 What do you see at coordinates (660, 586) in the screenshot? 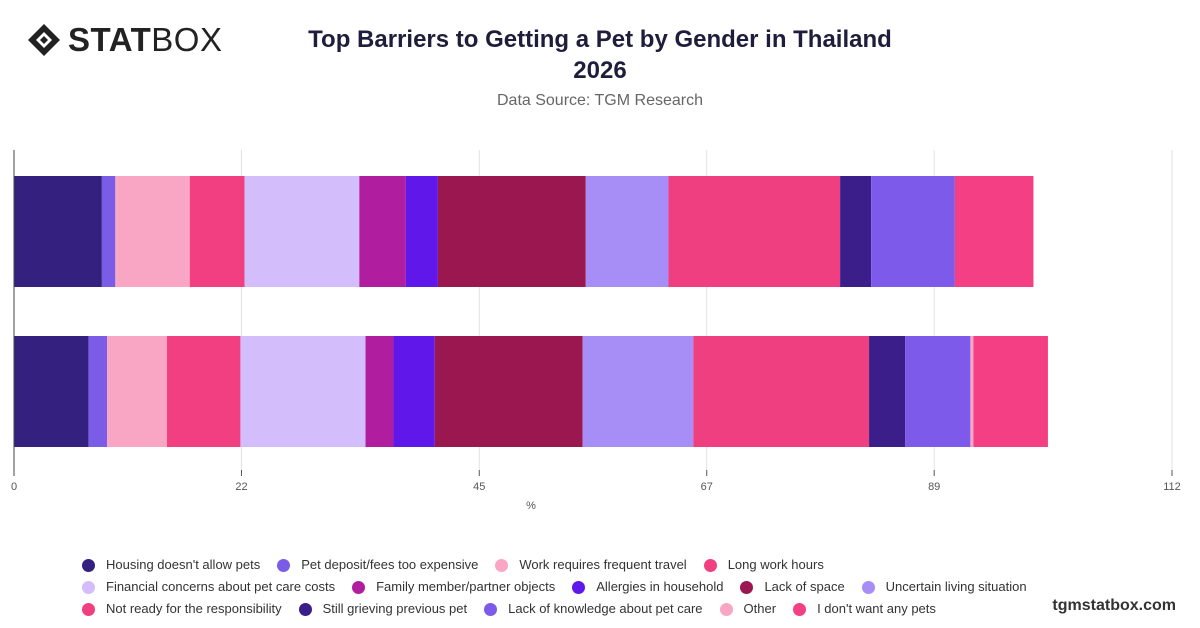
I see `legend-label: Allergies in household` at bounding box center [660, 586].